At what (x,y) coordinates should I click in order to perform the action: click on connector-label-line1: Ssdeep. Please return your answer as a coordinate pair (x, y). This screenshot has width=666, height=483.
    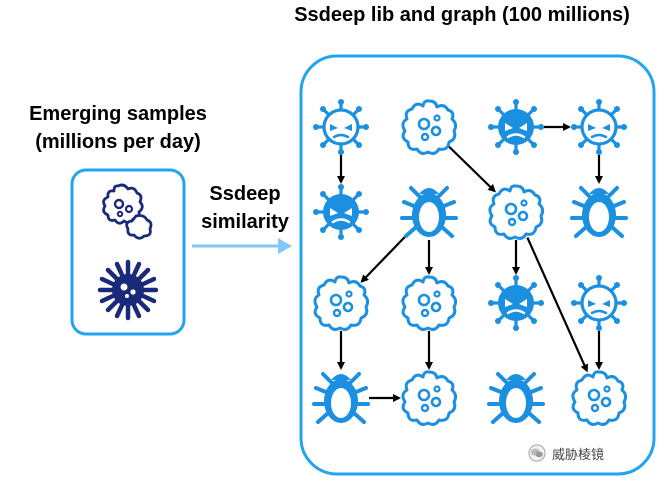
    Looking at the image, I should click on (245, 194).